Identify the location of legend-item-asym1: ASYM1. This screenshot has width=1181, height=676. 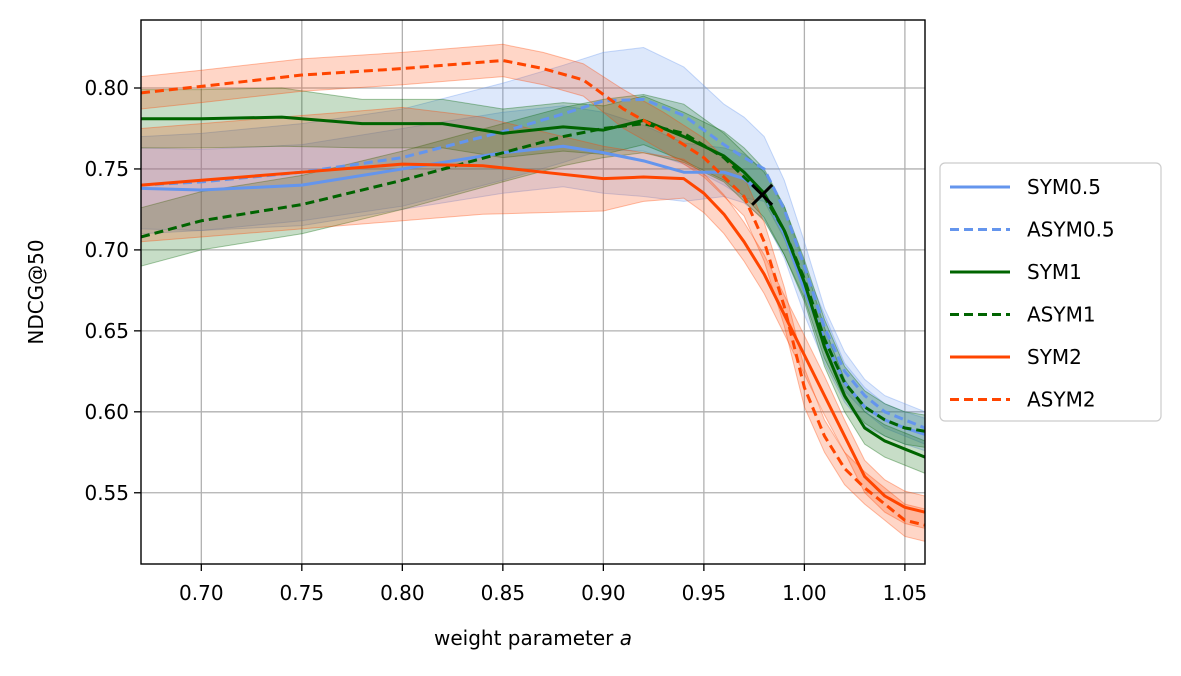
(1023, 315).